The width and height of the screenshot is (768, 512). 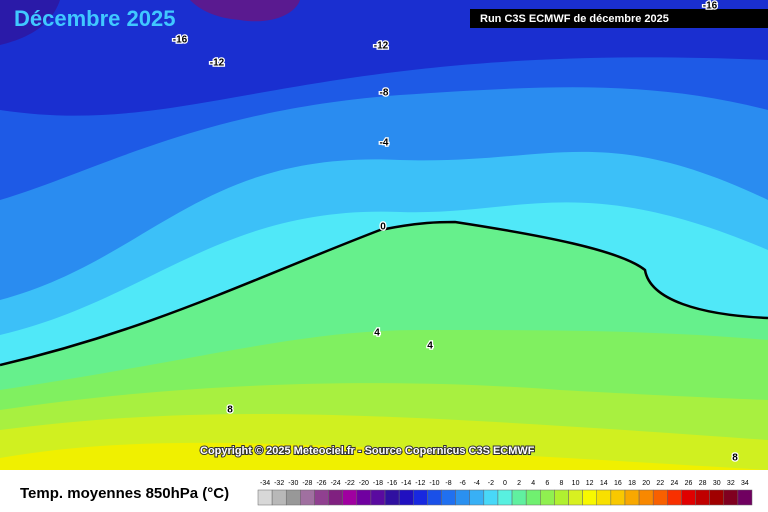 I want to click on scale-label: 20, so click(x=646, y=483).